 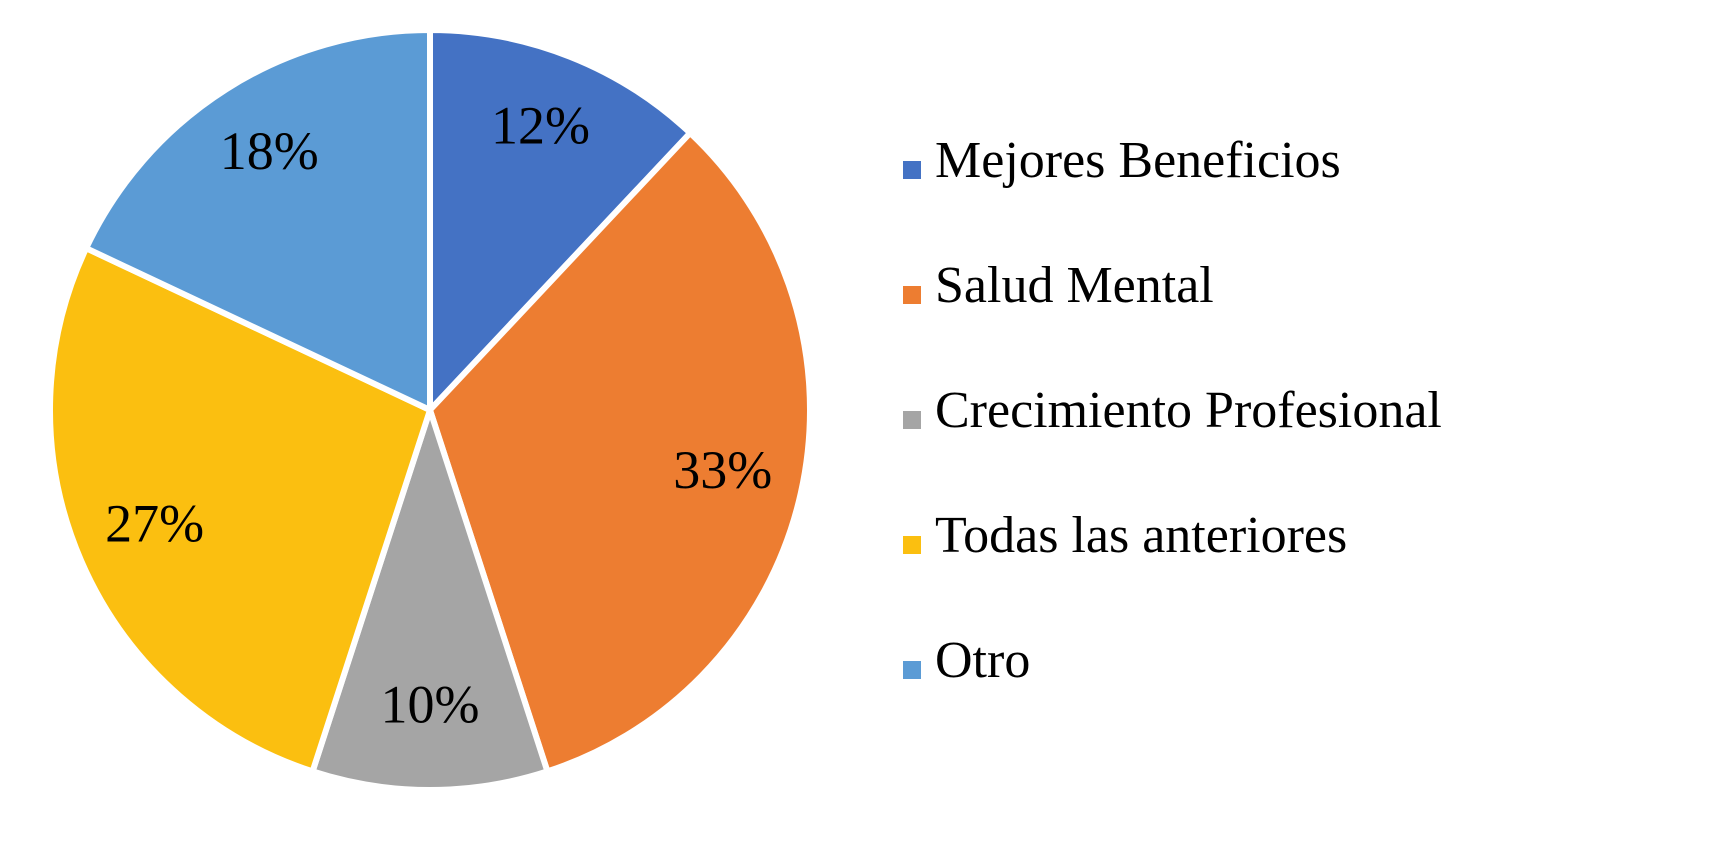 What do you see at coordinates (722, 470) in the screenshot?
I see `data-label: 33%` at bounding box center [722, 470].